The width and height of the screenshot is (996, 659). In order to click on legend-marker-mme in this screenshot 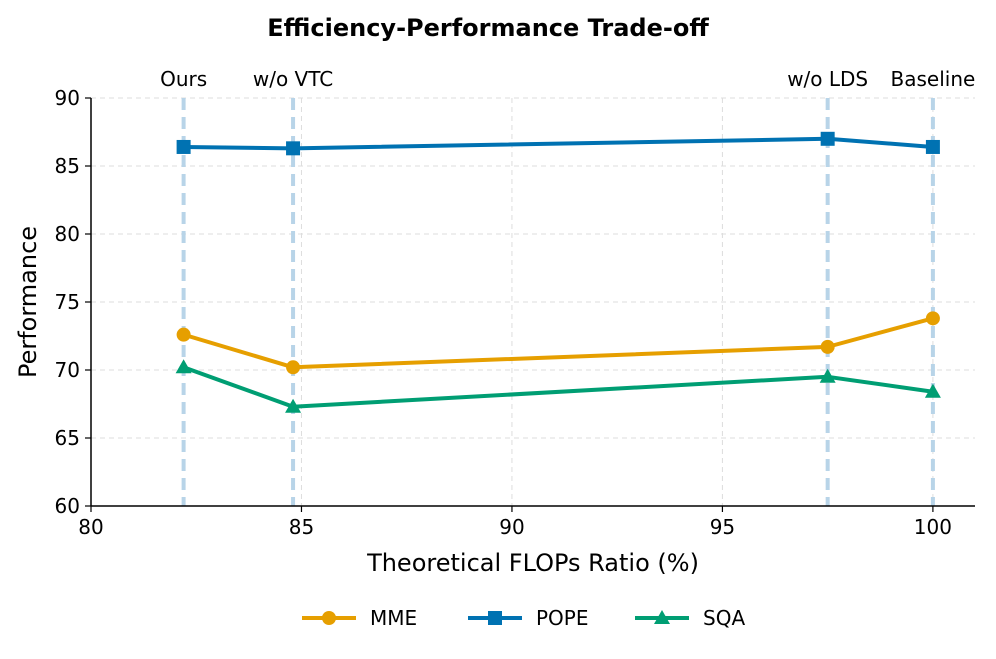, I will do `click(329, 618)`.